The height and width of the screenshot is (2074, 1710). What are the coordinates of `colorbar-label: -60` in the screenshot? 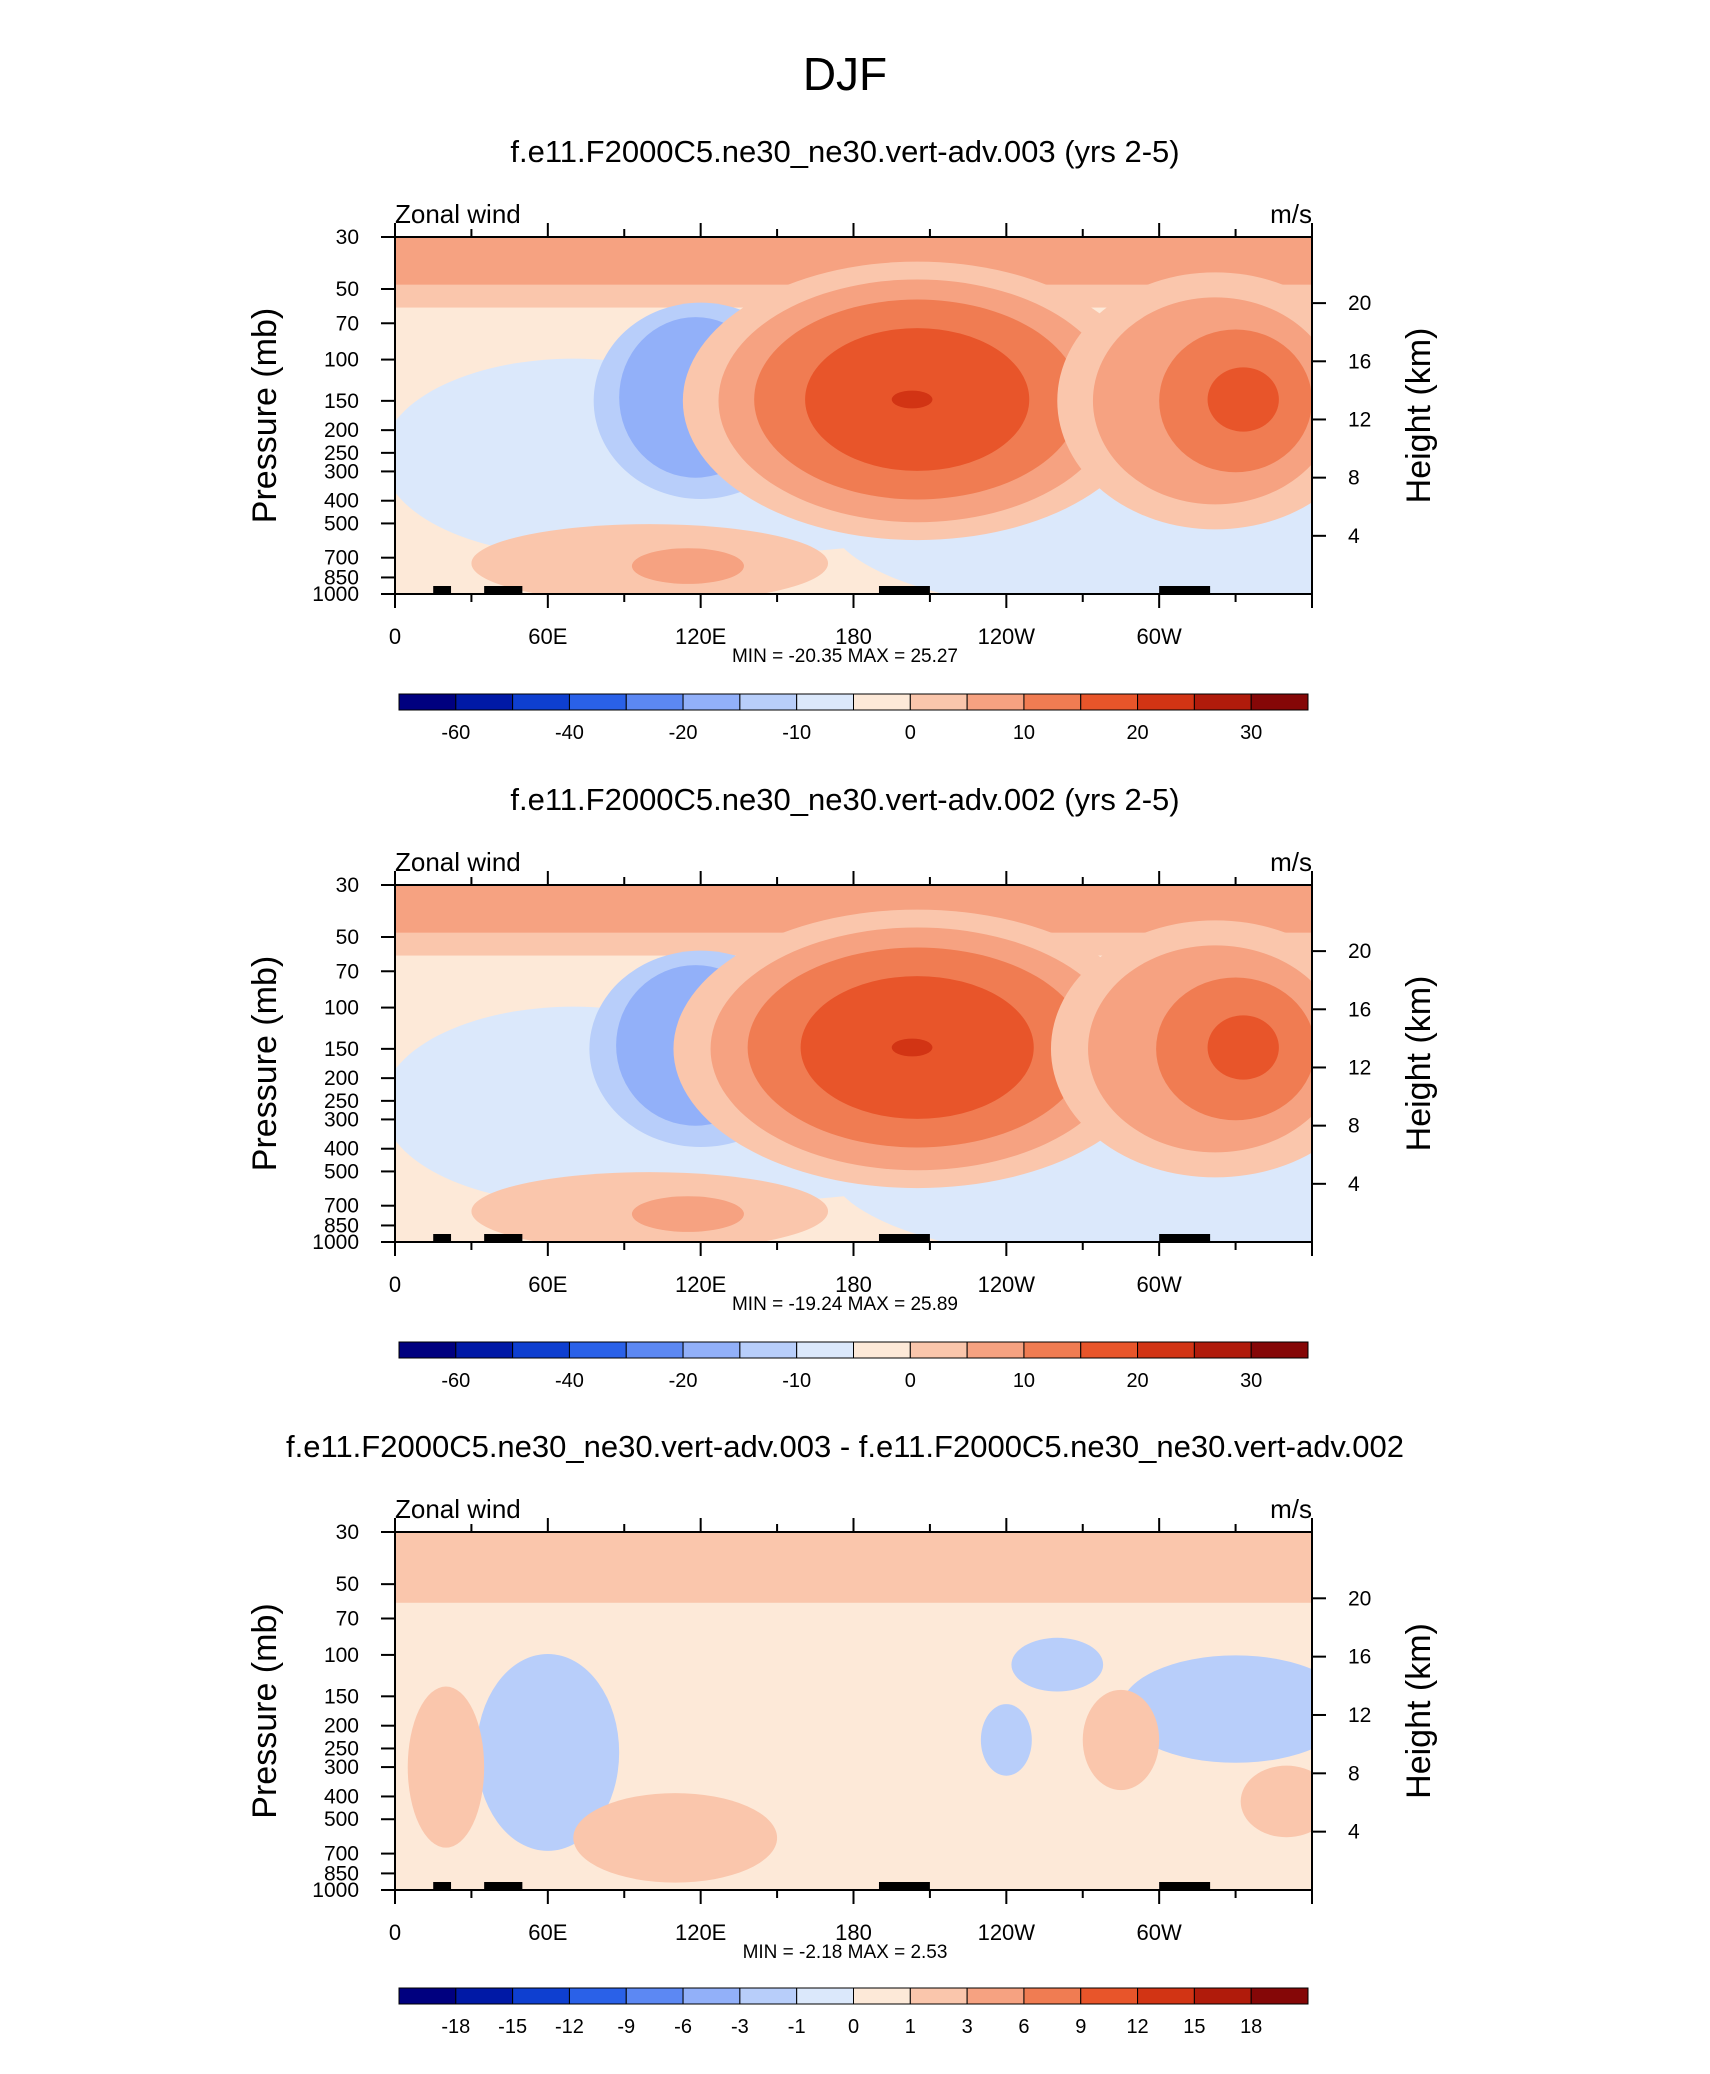 It's located at (455, 1381).